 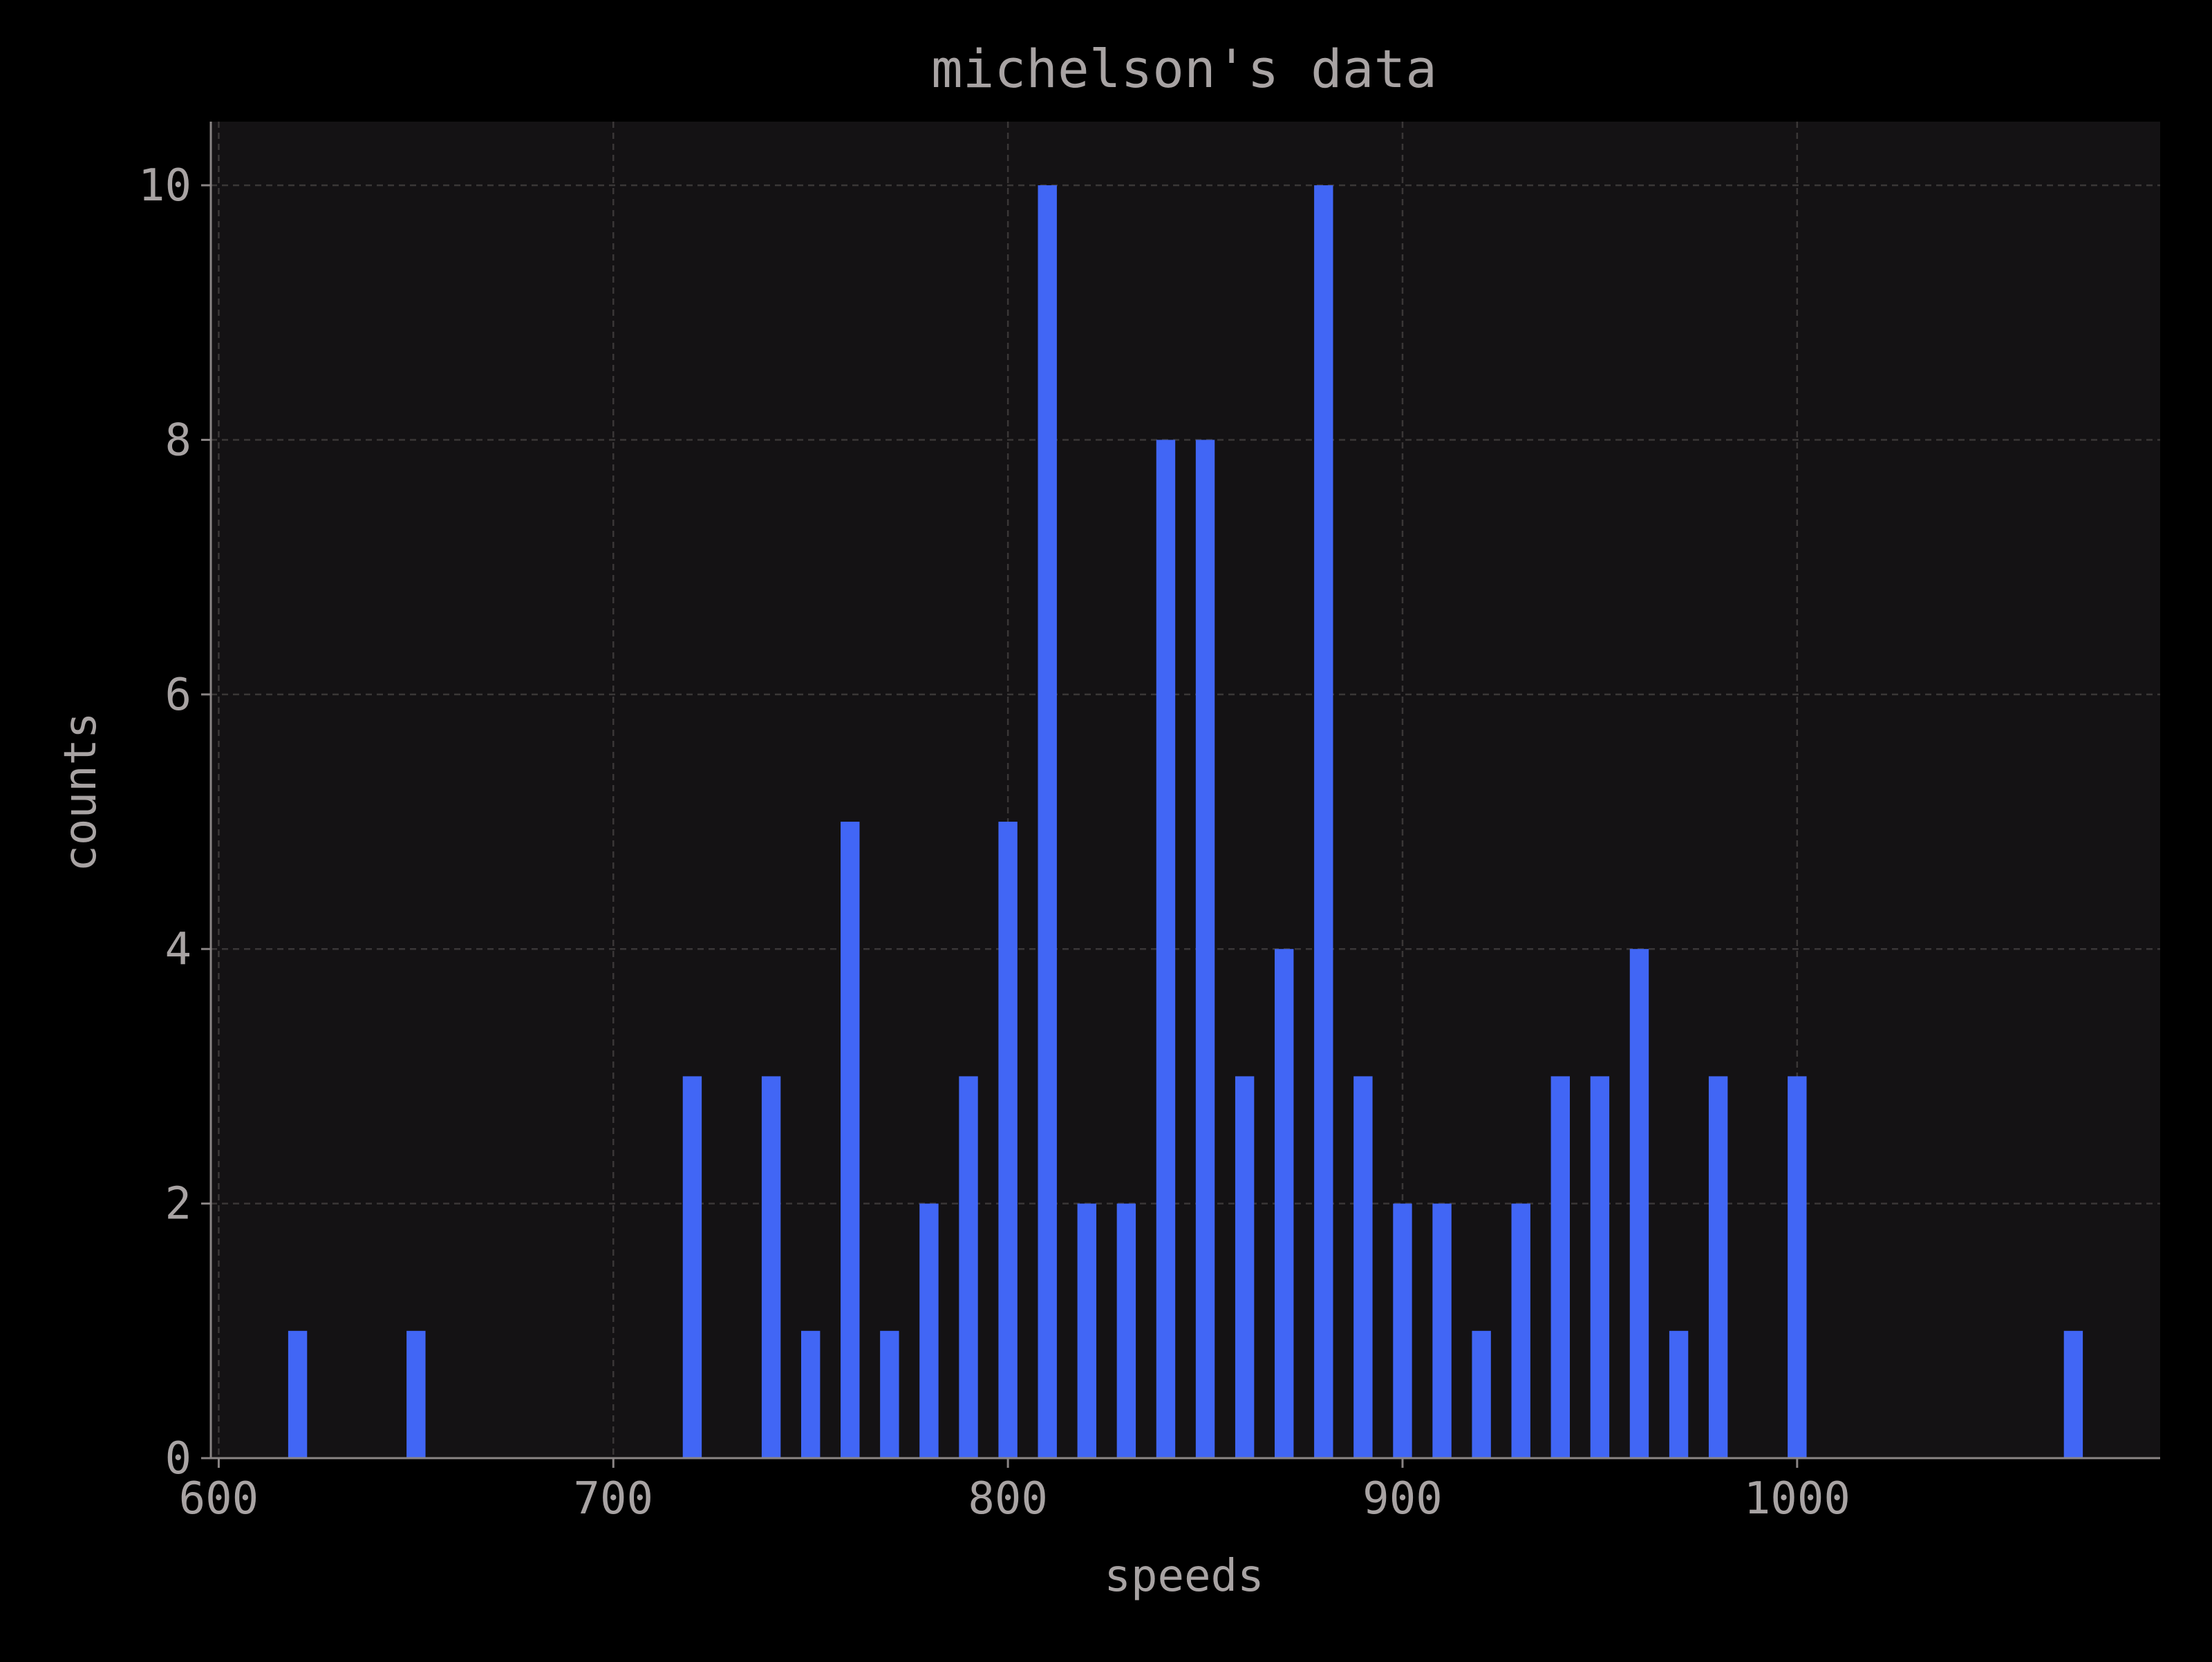 I want to click on y-tick-label: 4, so click(x=178, y=949).